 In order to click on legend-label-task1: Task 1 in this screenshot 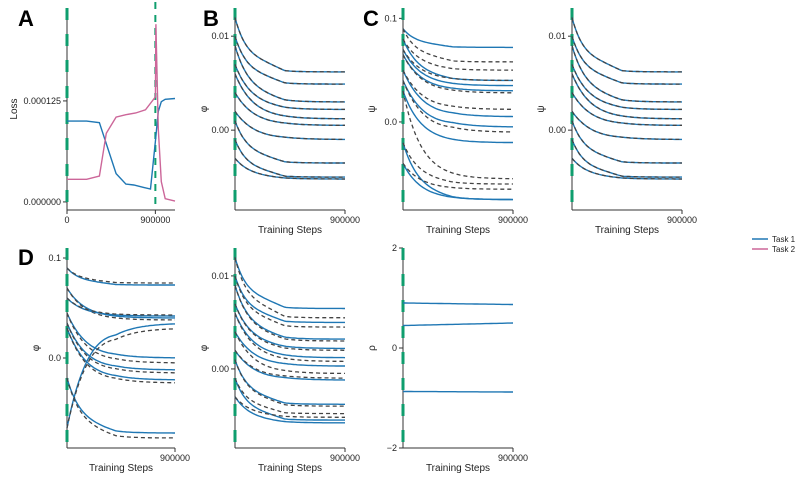, I will do `click(783, 239)`.